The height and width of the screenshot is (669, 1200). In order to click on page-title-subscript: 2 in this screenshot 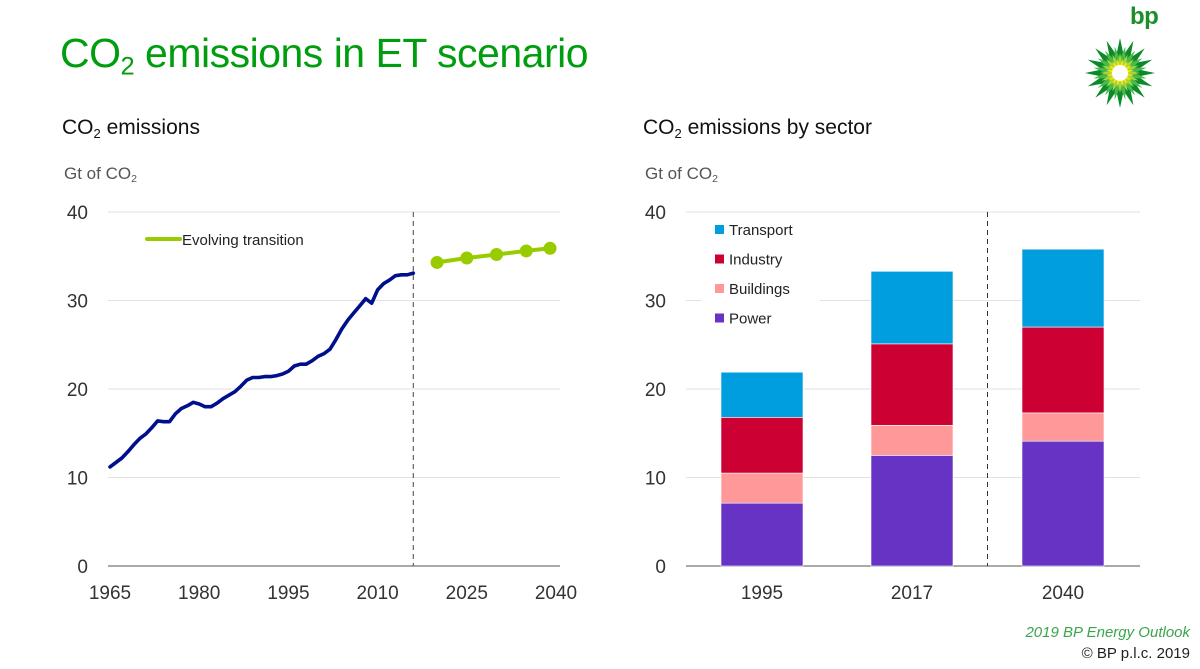, I will do `click(127, 66)`.